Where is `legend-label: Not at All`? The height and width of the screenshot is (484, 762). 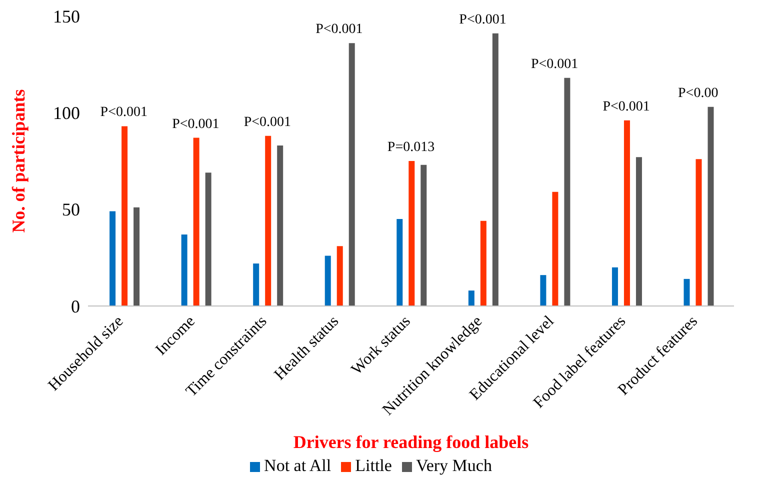 legend-label: Not at All is located at coordinates (298, 465).